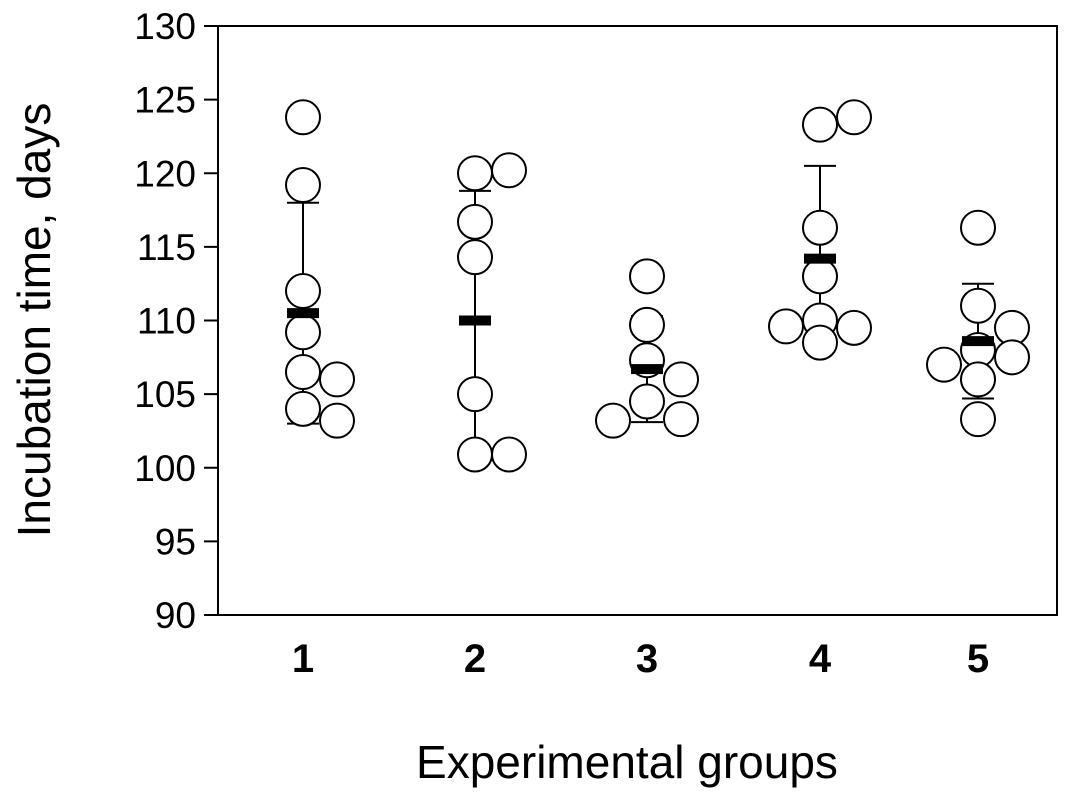 The image size is (1070, 800). What do you see at coordinates (175, 615) in the screenshot?
I see `y-tick-label: 90` at bounding box center [175, 615].